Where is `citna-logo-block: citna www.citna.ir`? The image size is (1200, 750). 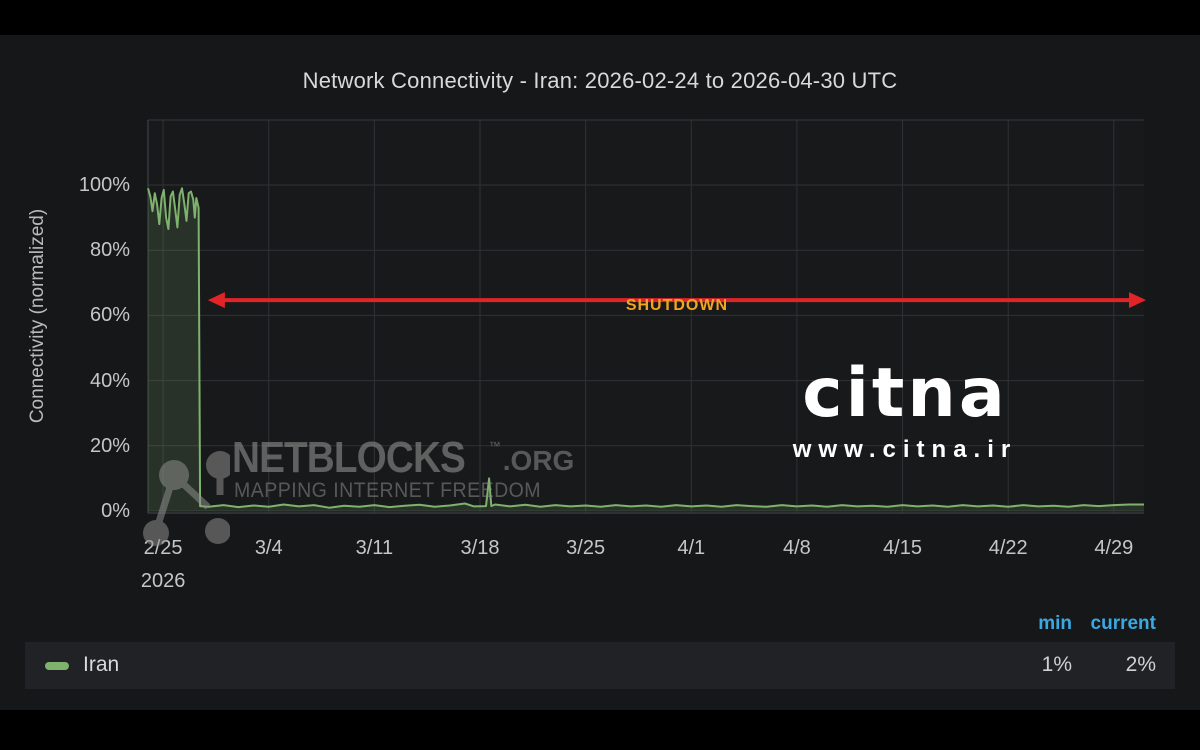
citna-logo-block: citna www.citna.ir is located at coordinates (905, 412).